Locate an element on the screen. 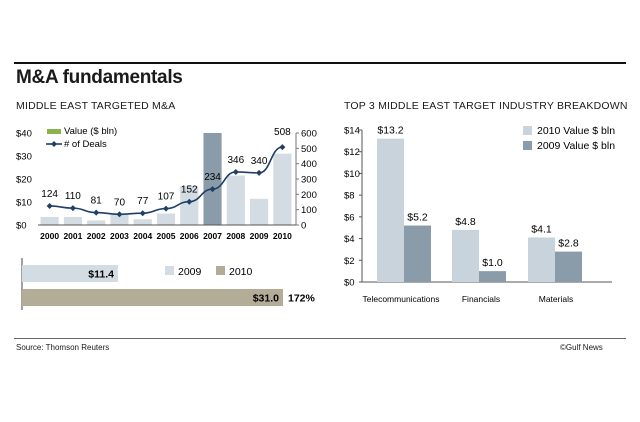 This screenshot has width=640, height=422. bottom-rule is located at coordinates (320, 338).